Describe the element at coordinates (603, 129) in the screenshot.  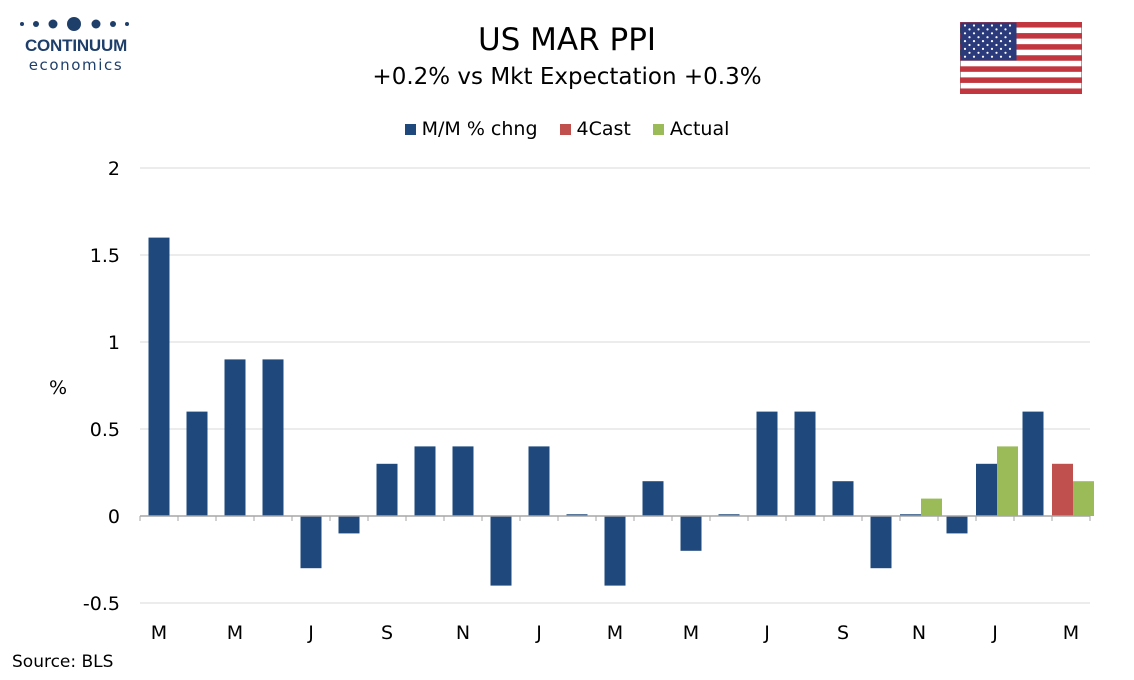
I see `legend-label-4cast: 4Cast` at that location.